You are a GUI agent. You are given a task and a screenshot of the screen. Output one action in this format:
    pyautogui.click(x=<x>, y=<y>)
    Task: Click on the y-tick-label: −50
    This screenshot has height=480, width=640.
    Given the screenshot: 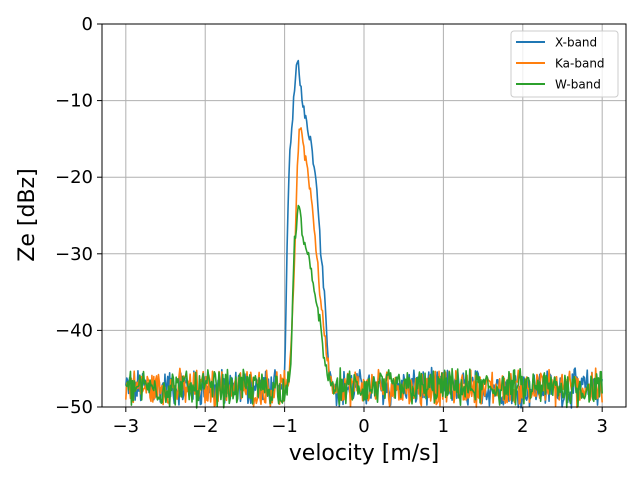 What is the action you would take?
    pyautogui.click(x=74, y=407)
    